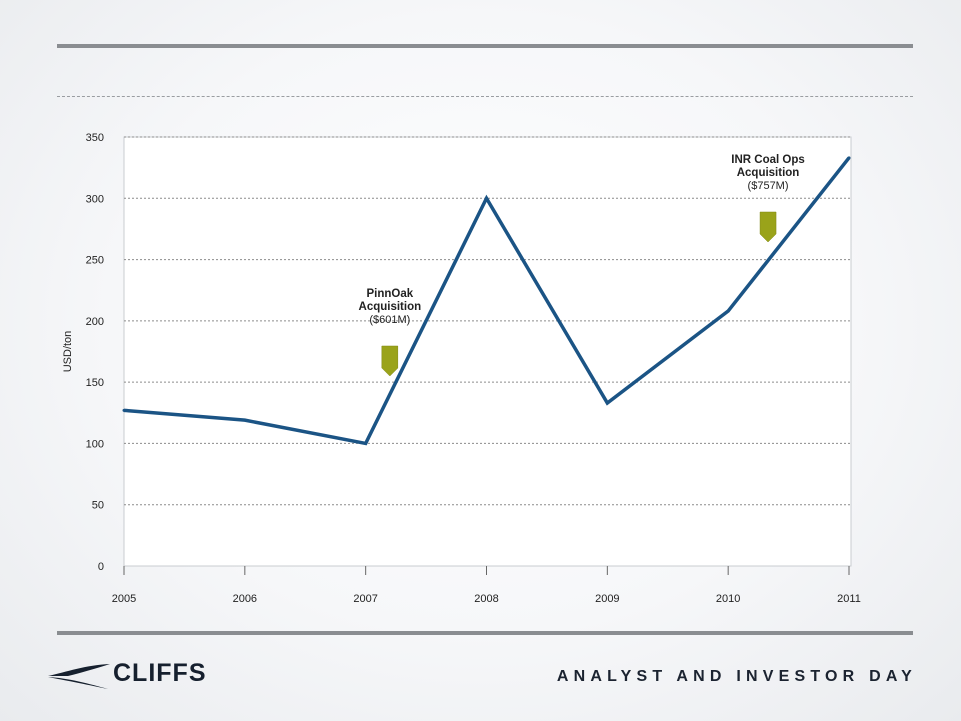 Image resolution: width=961 pixels, height=721 pixels. What do you see at coordinates (95, 352) in the screenshot?
I see `y-axis-ticks: 0 50 100 150 200 250 300 350` at bounding box center [95, 352].